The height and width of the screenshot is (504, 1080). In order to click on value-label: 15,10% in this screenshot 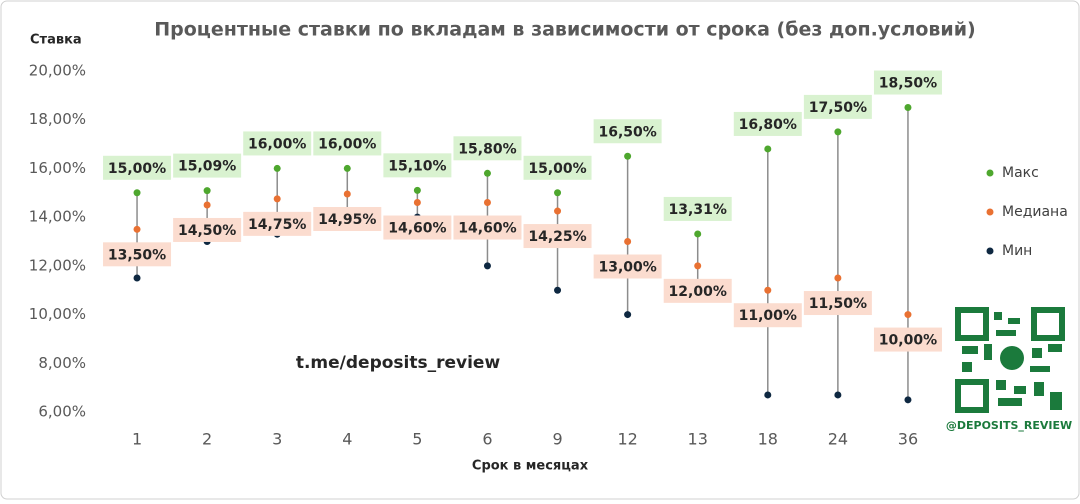, I will do `click(417, 166)`.